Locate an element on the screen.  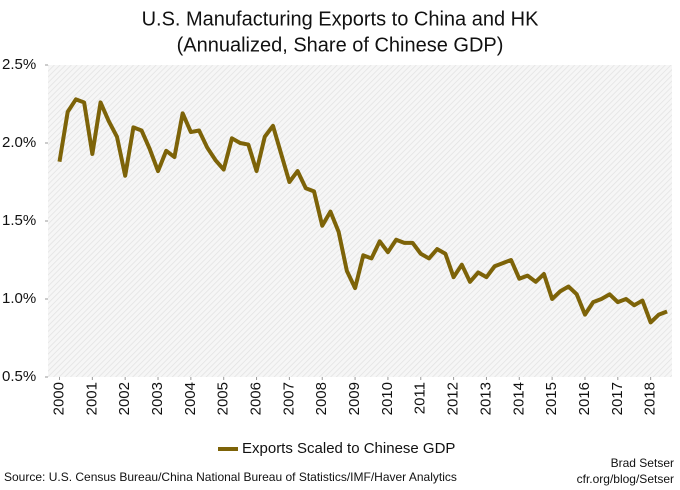
x-tick-label: 2002 is located at coordinates (124, 398).